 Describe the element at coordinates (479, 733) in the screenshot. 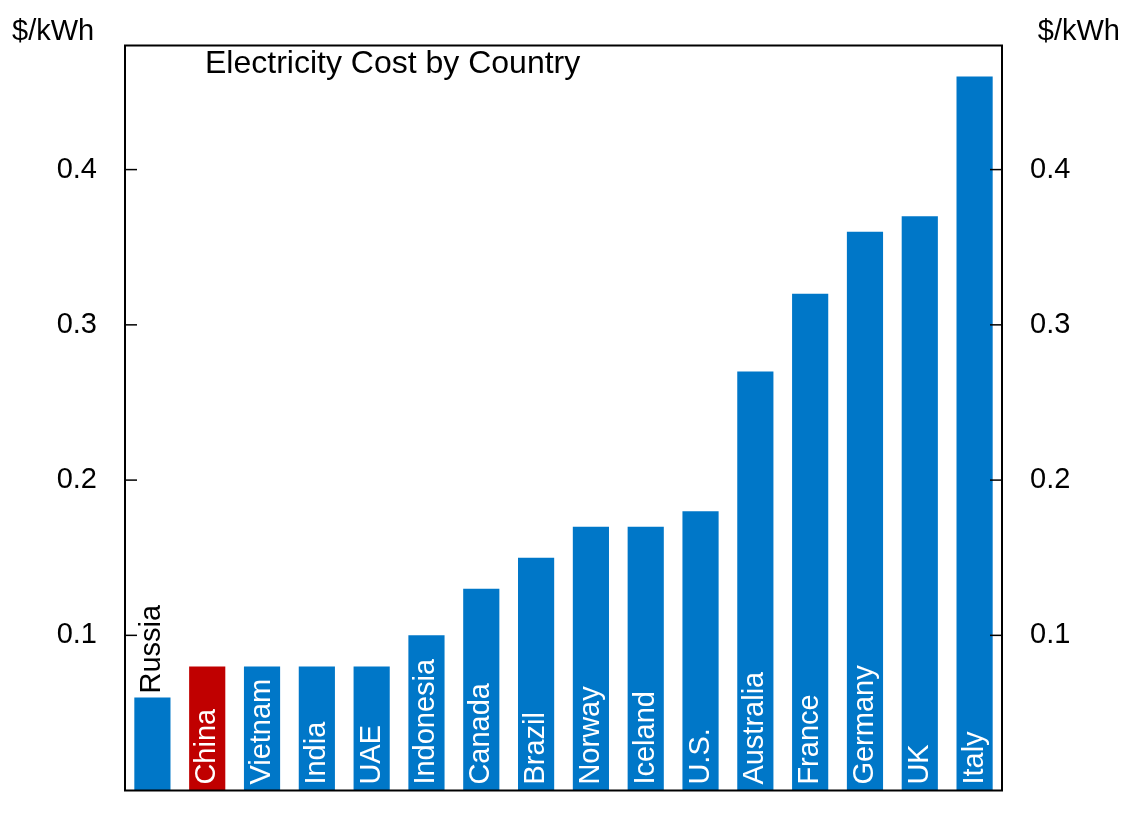

I see `x-tick-label: Canada` at that location.